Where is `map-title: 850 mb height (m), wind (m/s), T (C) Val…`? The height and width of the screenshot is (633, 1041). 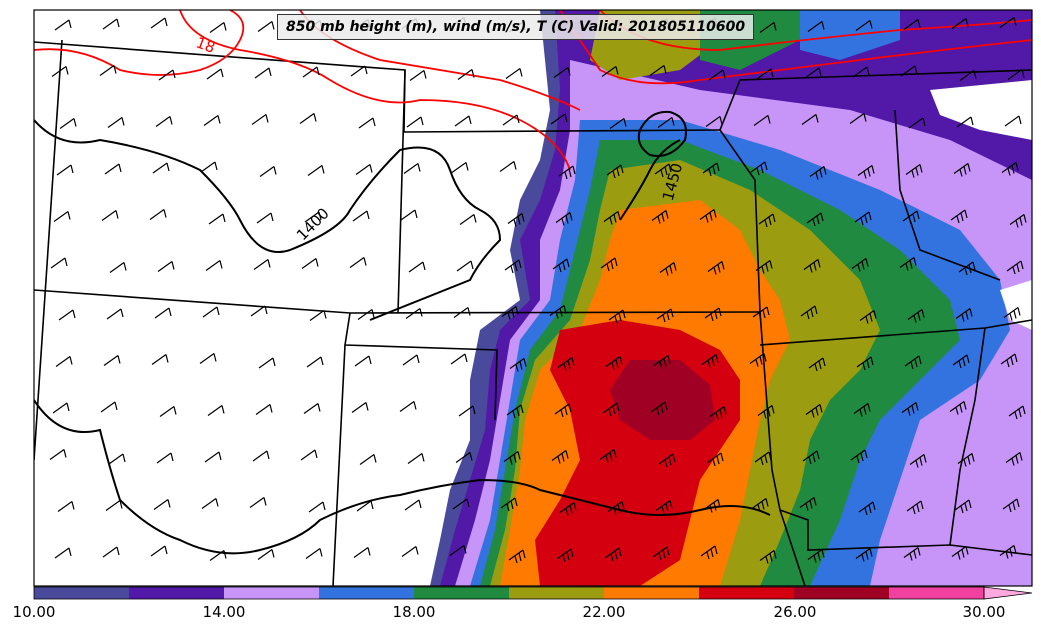 map-title: 850 mb height (m), wind (m/s), T (C) Val… is located at coordinates (516, 27).